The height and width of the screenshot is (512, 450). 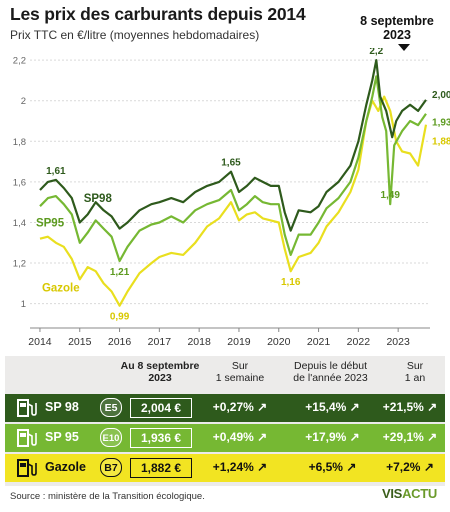 I want to click on header-year: Sur 1 an, so click(x=415, y=372).